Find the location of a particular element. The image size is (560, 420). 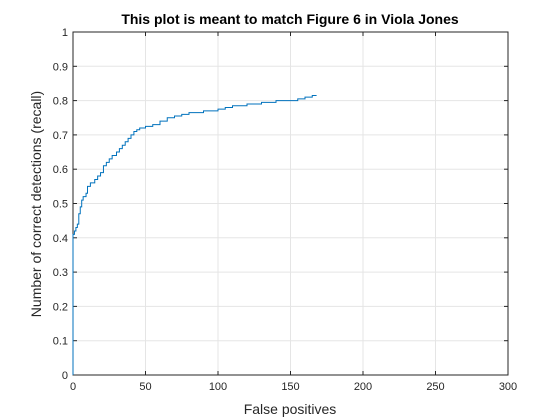

x-axis-label: False positives is located at coordinates (290, 409).